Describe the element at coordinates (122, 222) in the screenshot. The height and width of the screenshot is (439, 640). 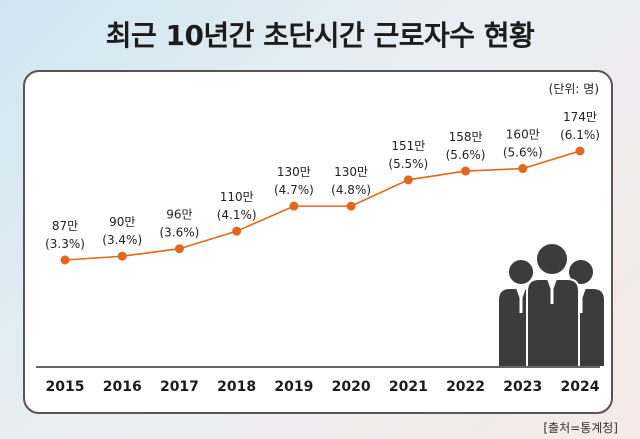
I see `value-label-2016: 90만` at that location.